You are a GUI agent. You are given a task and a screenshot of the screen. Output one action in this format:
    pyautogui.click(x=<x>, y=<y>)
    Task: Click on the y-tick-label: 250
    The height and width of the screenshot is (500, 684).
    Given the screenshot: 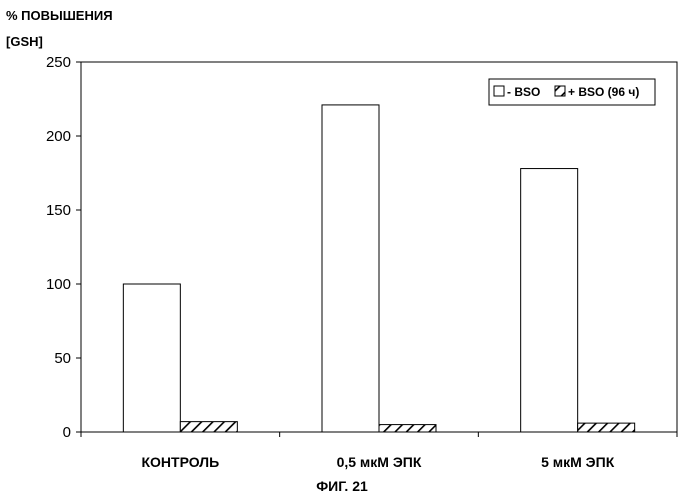 What is the action you would take?
    pyautogui.click(x=58, y=62)
    